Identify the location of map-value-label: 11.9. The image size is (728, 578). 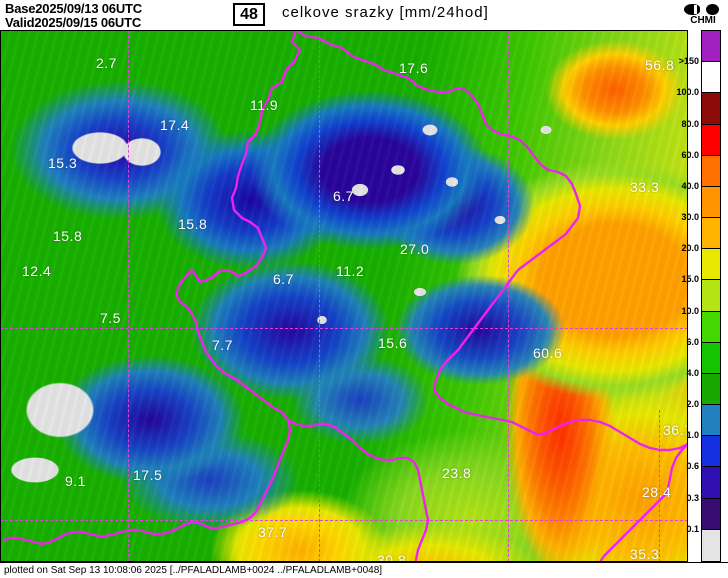
(264, 105).